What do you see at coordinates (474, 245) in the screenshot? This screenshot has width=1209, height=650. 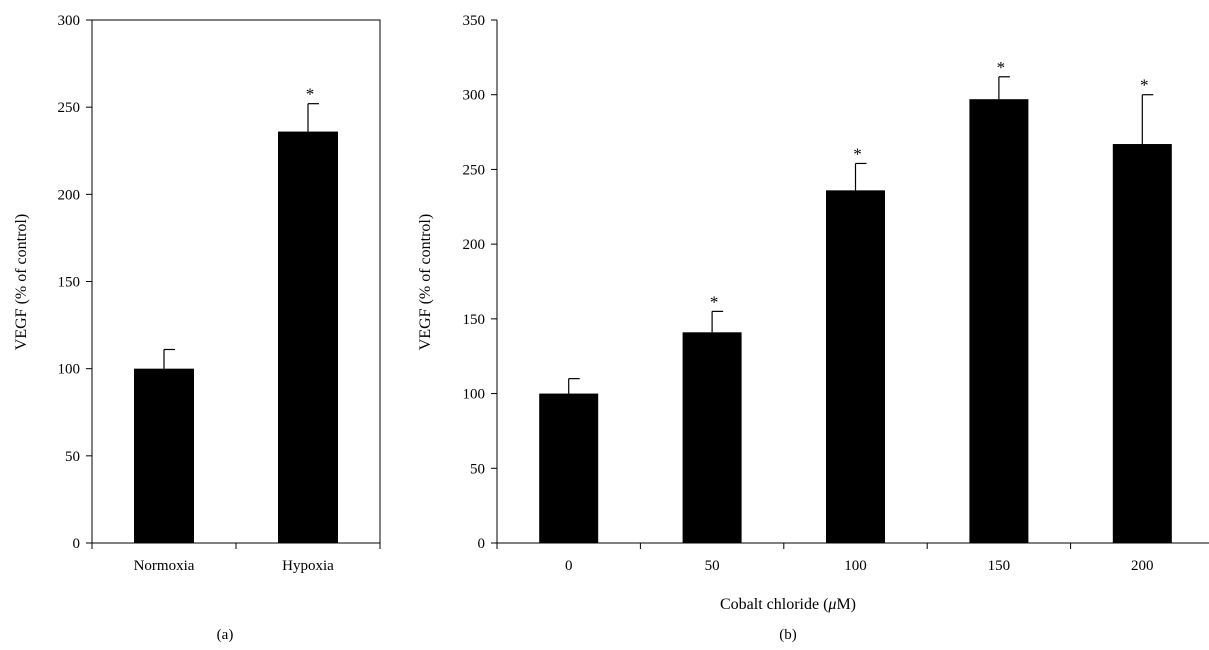 I see `y-tick-label-b: 200` at bounding box center [474, 245].